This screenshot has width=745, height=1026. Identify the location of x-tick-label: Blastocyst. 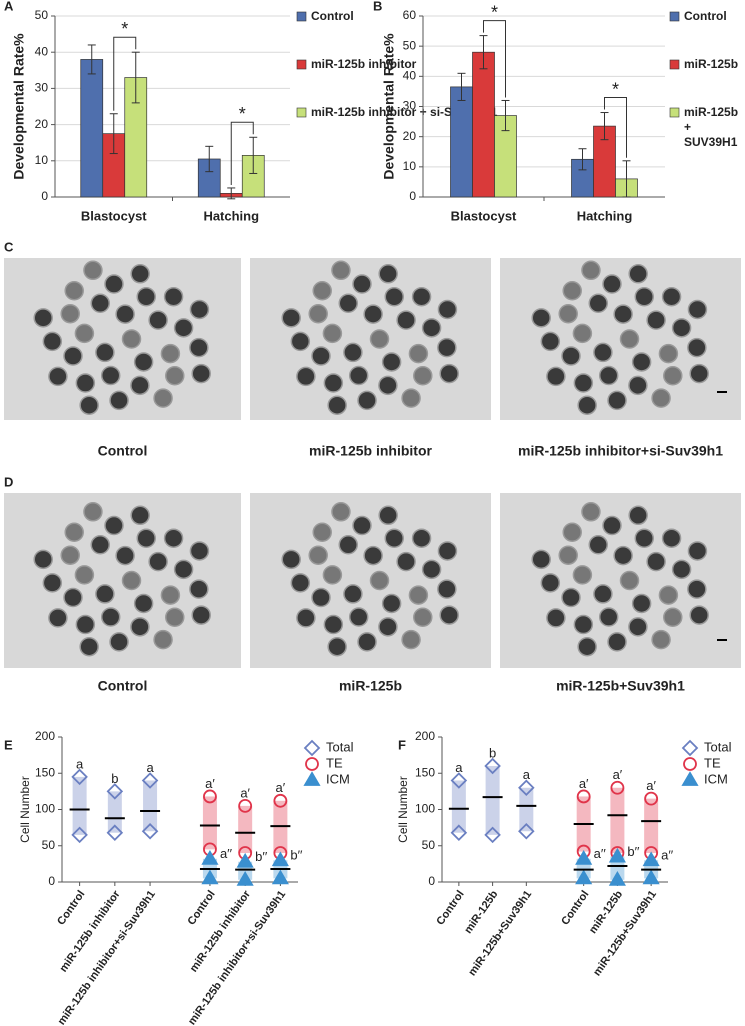
(114, 215).